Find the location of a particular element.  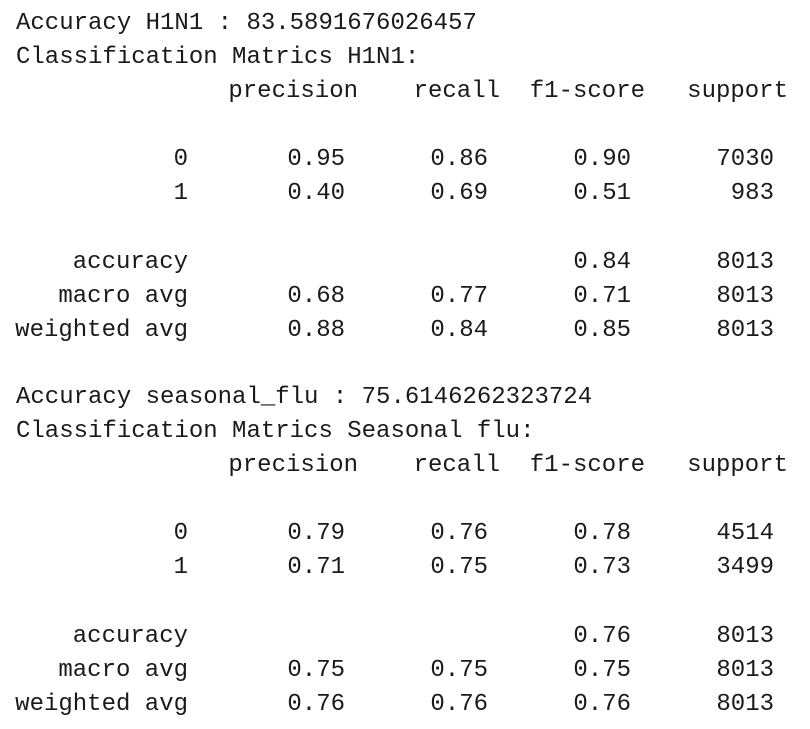

accuracy-line: Accuracy H1N1 : 83.5891676026457 is located at coordinates (246, 23).